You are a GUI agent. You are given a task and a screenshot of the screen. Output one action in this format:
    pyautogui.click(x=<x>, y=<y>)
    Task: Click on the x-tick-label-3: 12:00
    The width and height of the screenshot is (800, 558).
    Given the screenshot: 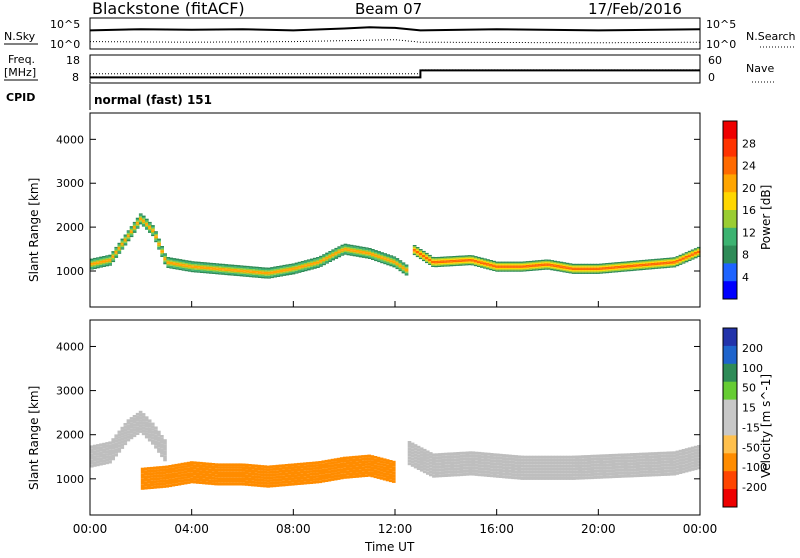 What is the action you would take?
    pyautogui.click(x=395, y=529)
    